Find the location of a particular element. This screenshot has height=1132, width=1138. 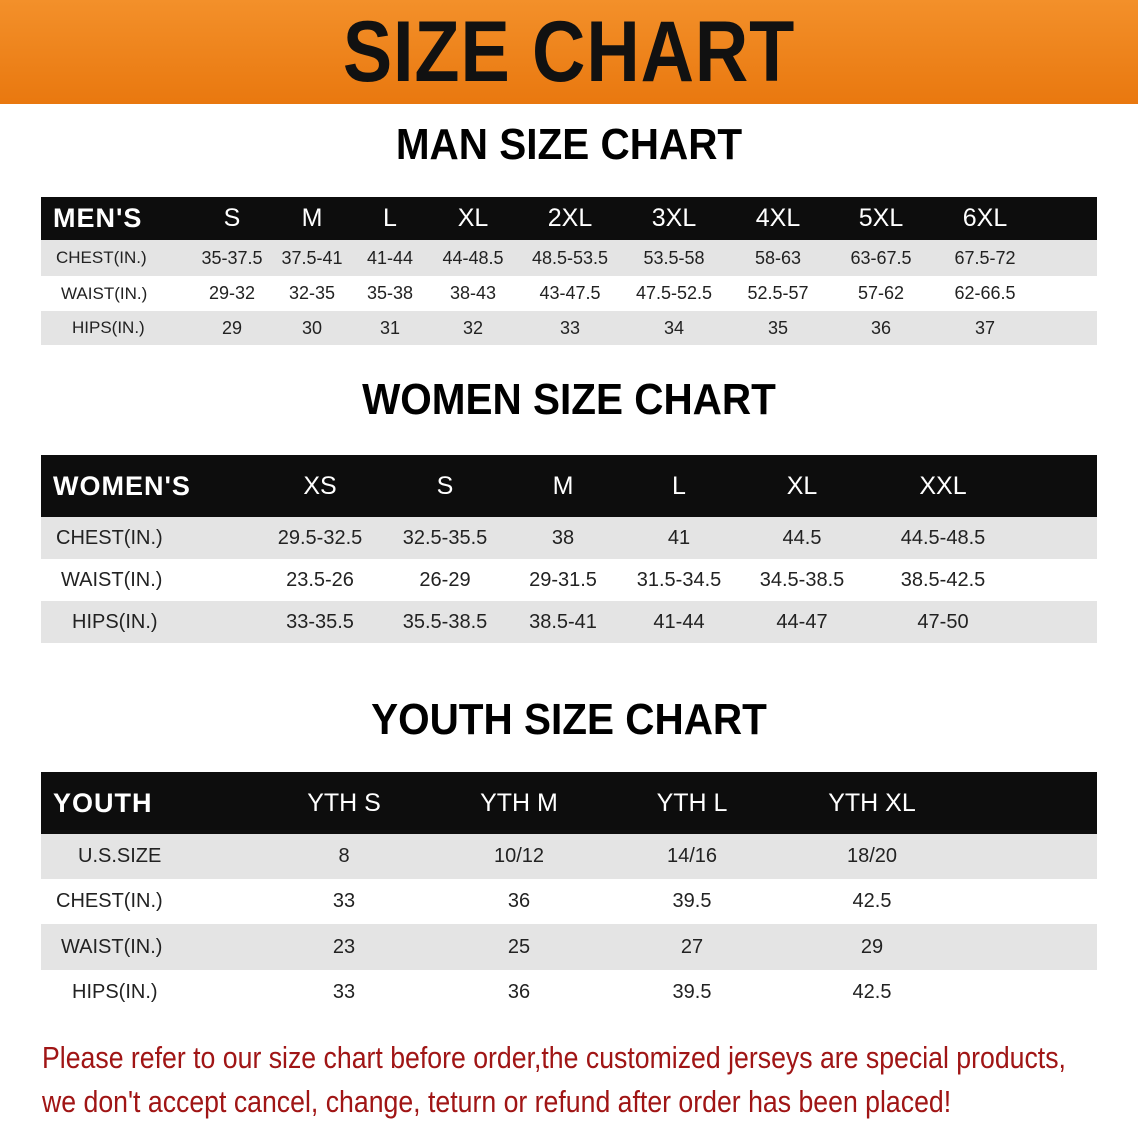

men-table-cell: 63-67.5 is located at coordinates (881, 257).